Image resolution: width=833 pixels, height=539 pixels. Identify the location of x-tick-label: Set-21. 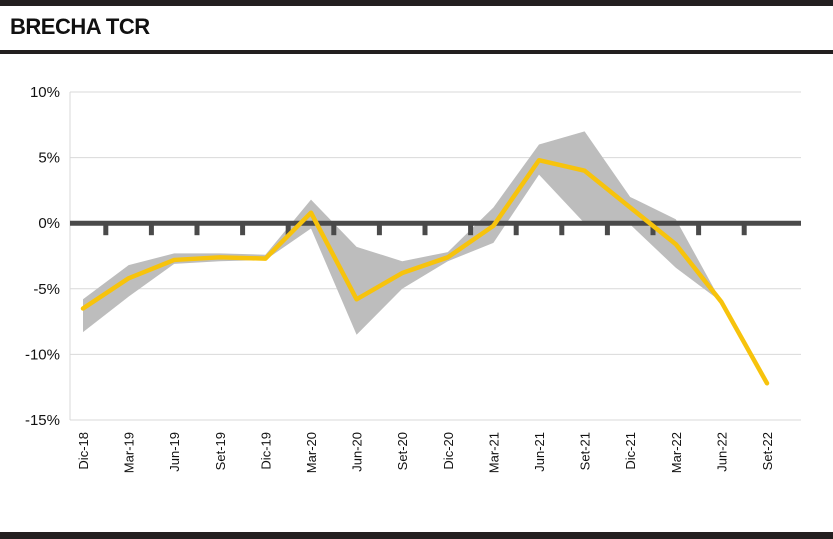
(585, 451).